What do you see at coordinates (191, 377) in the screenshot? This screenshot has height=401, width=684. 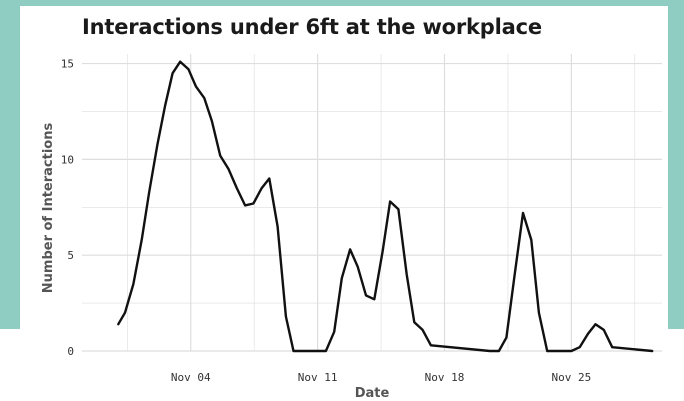 I see `x-tick-label: Nov 04` at bounding box center [191, 377].